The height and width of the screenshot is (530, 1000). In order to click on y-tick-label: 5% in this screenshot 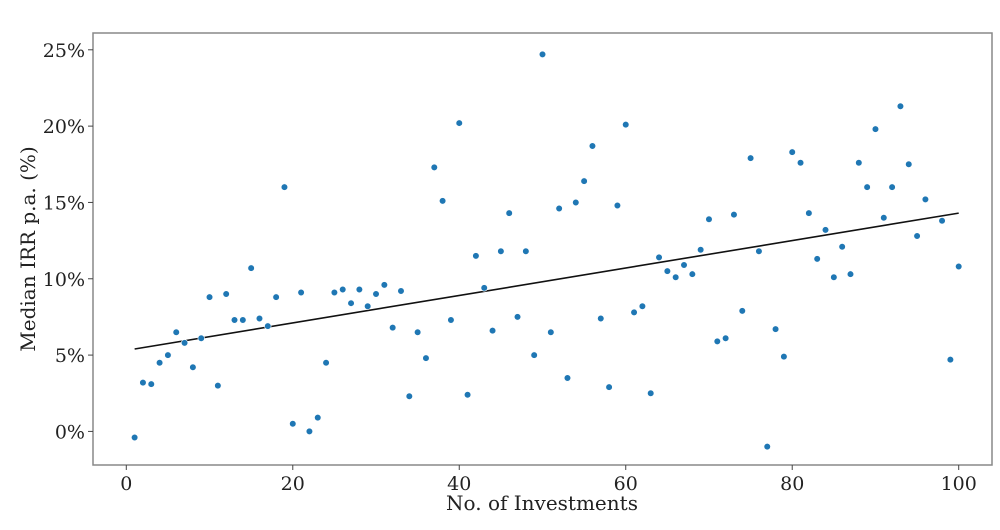, I will do `click(70, 356)`.